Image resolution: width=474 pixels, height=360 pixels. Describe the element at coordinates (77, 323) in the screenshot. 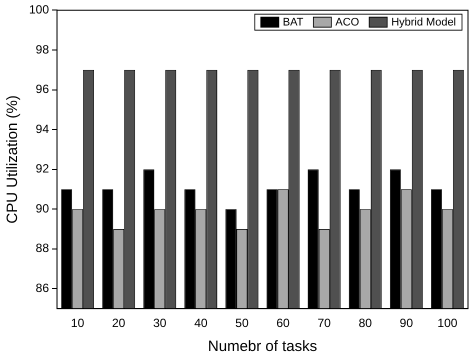

I see `x-tick-label: 10` at that location.